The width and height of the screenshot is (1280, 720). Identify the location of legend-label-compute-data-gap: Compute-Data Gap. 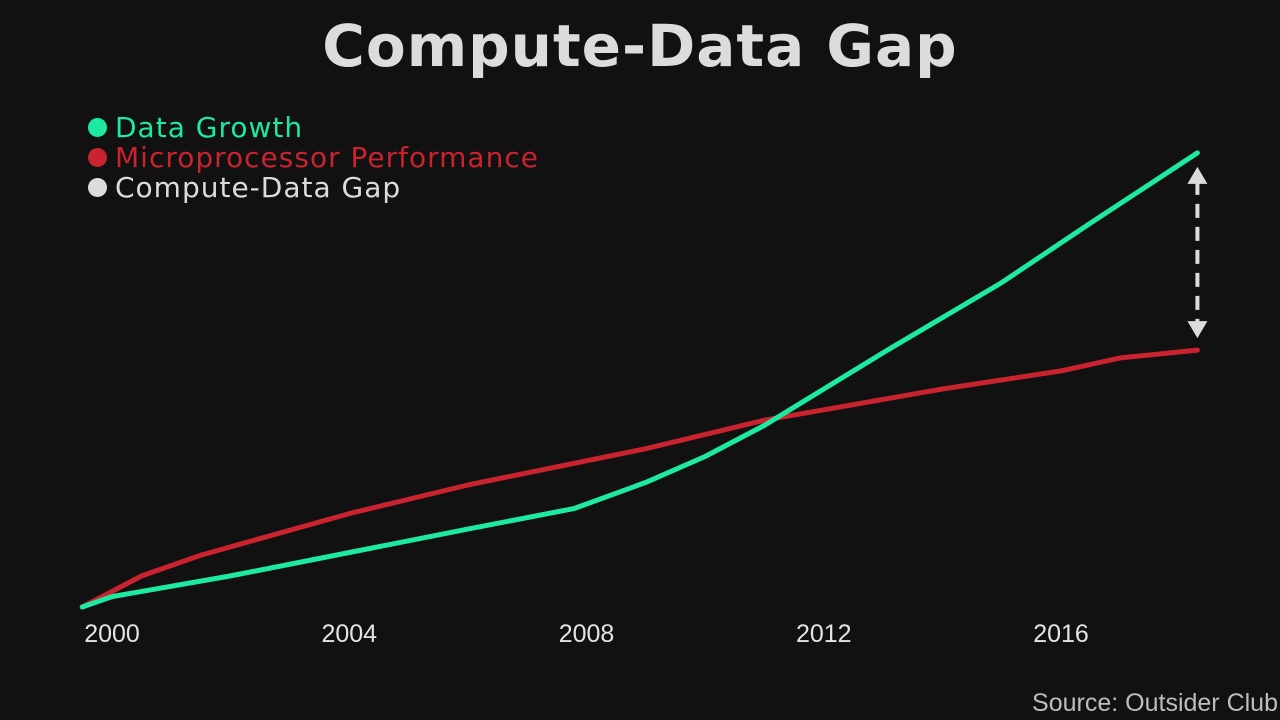
(258, 187).